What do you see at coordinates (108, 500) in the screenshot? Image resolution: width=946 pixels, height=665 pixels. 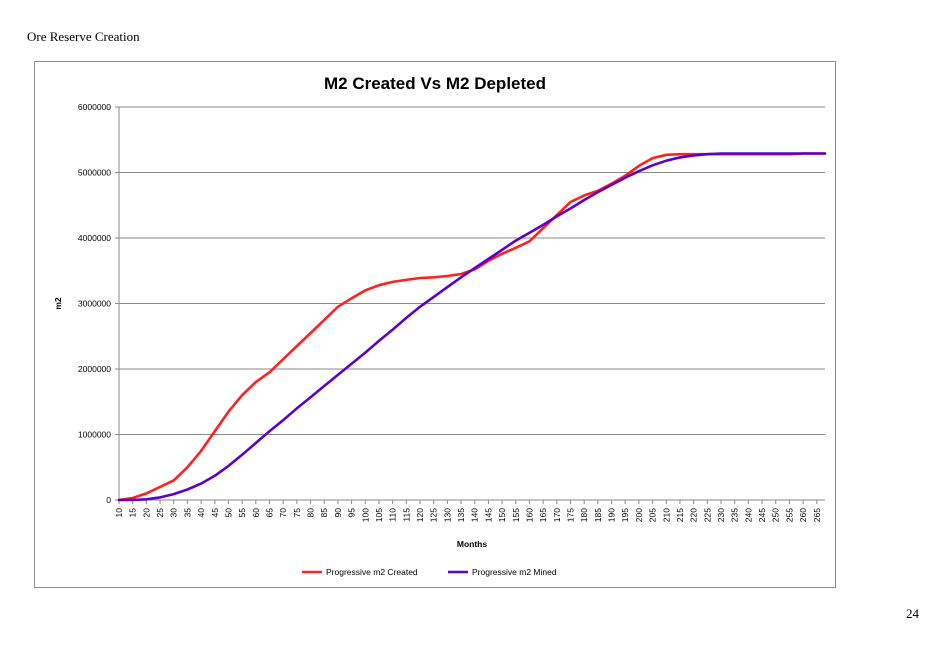 I see `y-tick-label-0: 0` at bounding box center [108, 500].